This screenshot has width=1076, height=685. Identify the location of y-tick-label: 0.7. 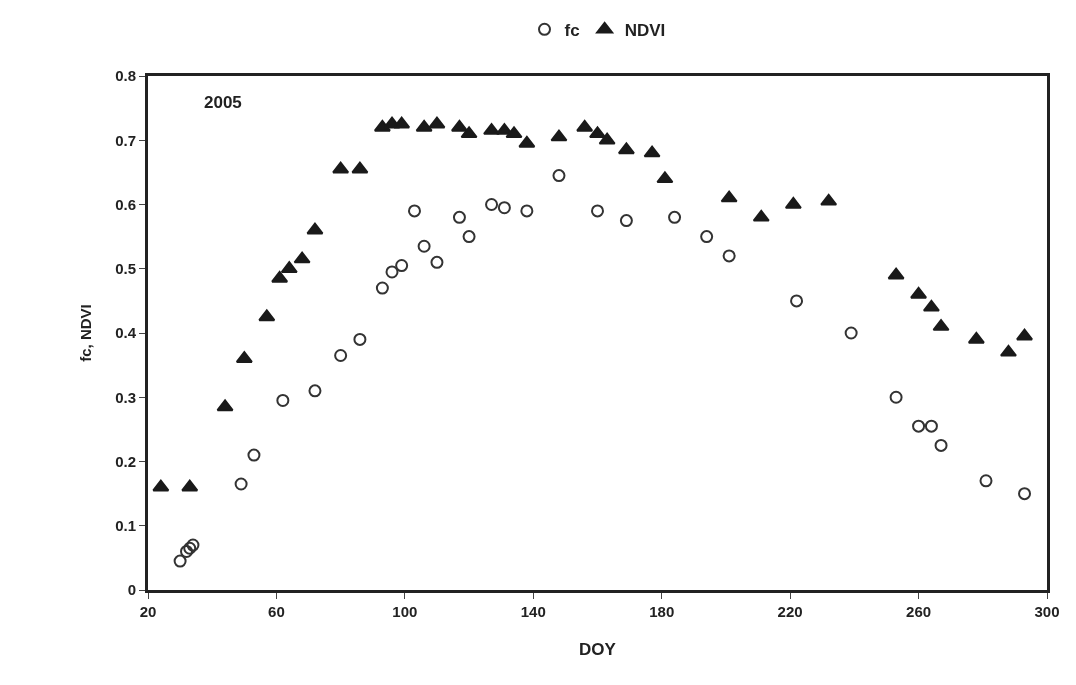
(125, 140).